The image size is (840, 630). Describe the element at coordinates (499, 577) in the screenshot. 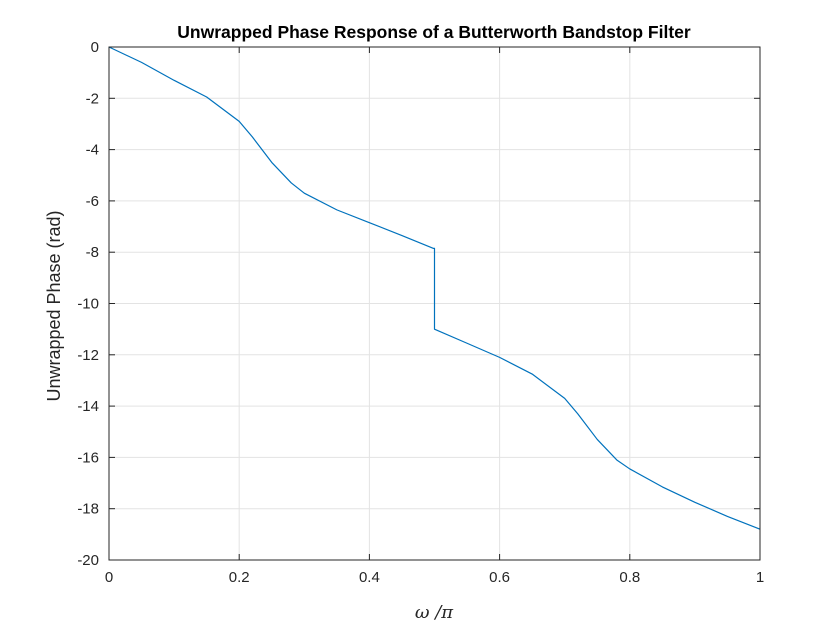

I see `x-tick-label: 0.6` at that location.